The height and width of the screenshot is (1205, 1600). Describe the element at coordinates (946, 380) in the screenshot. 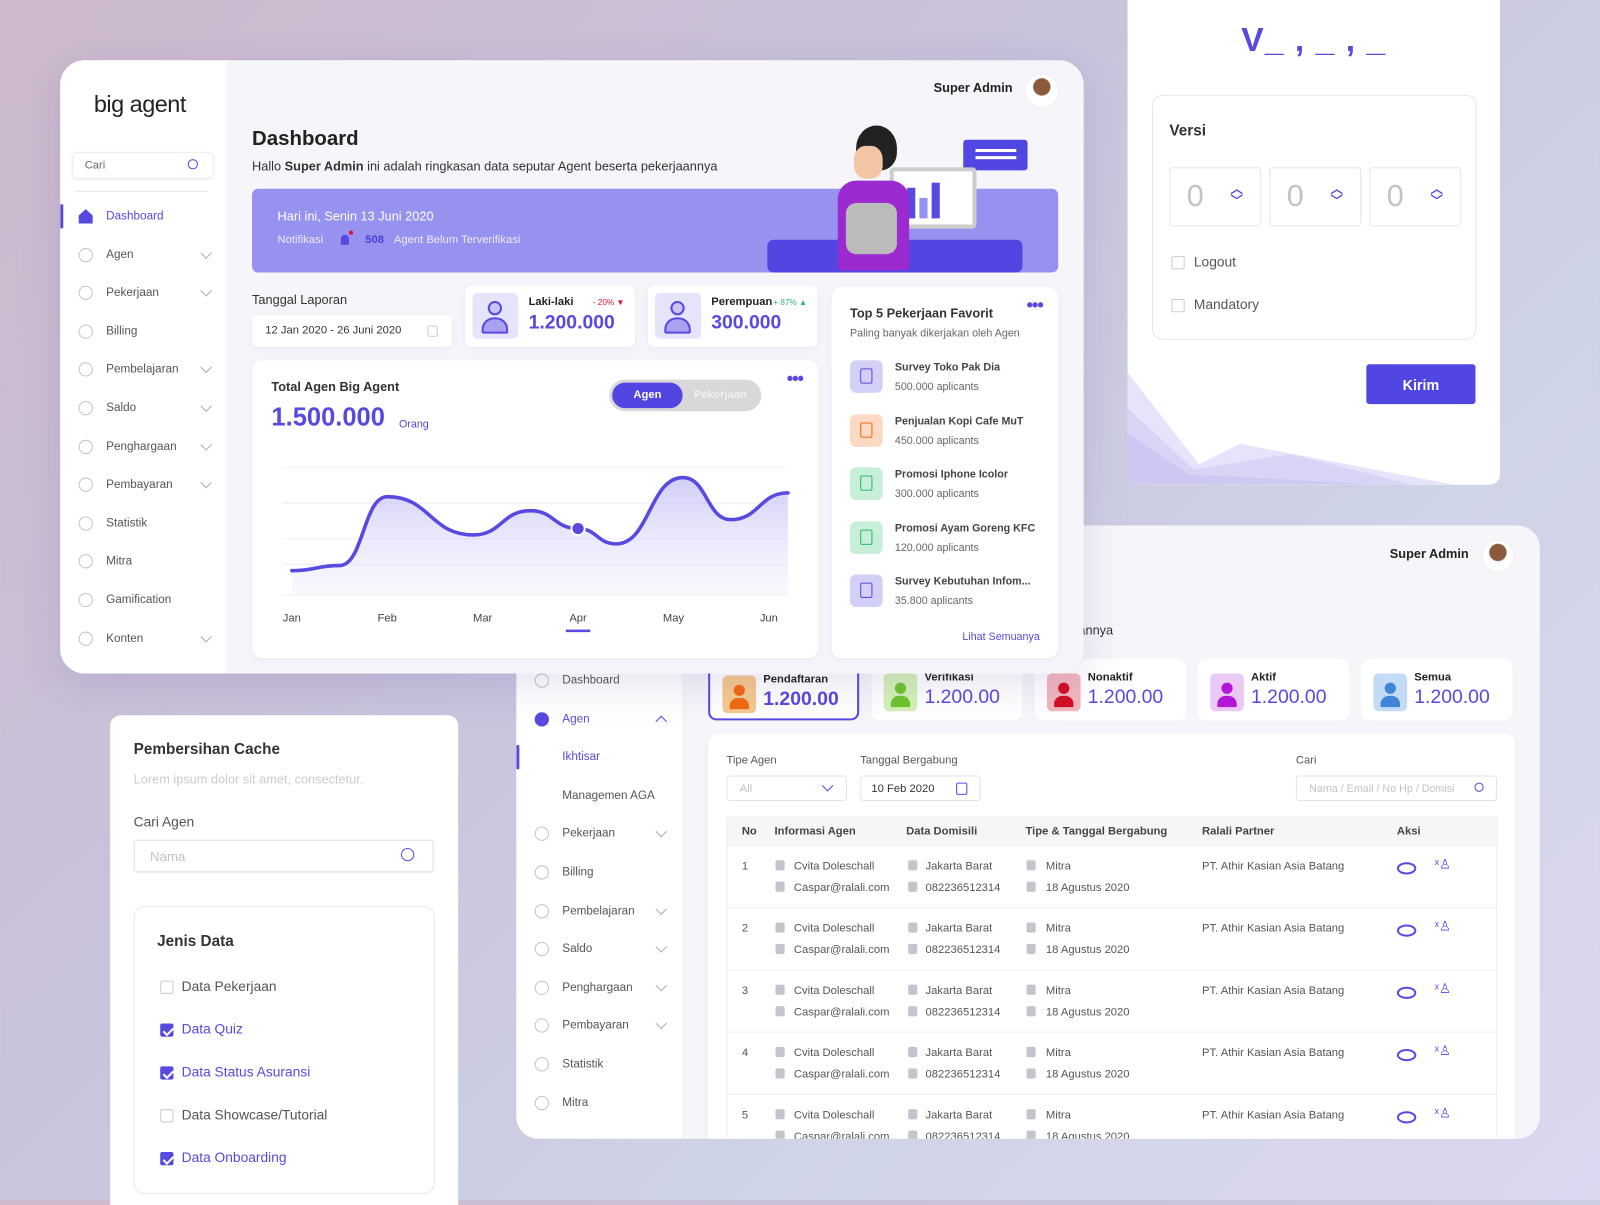

I see `top5-item: Survey Toko Pak Dia 500.000 aplicants` at that location.